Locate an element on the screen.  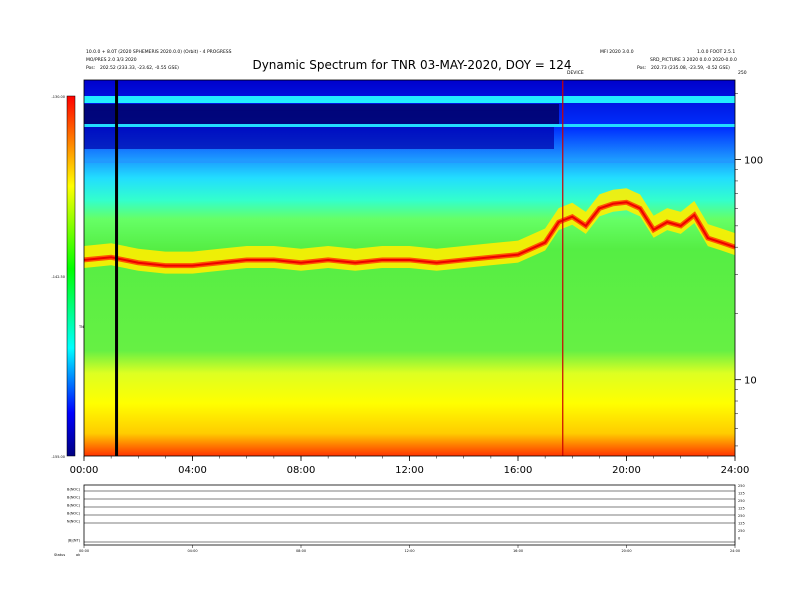
parameter-right-label-7: 0 is located at coordinates (739, 539).